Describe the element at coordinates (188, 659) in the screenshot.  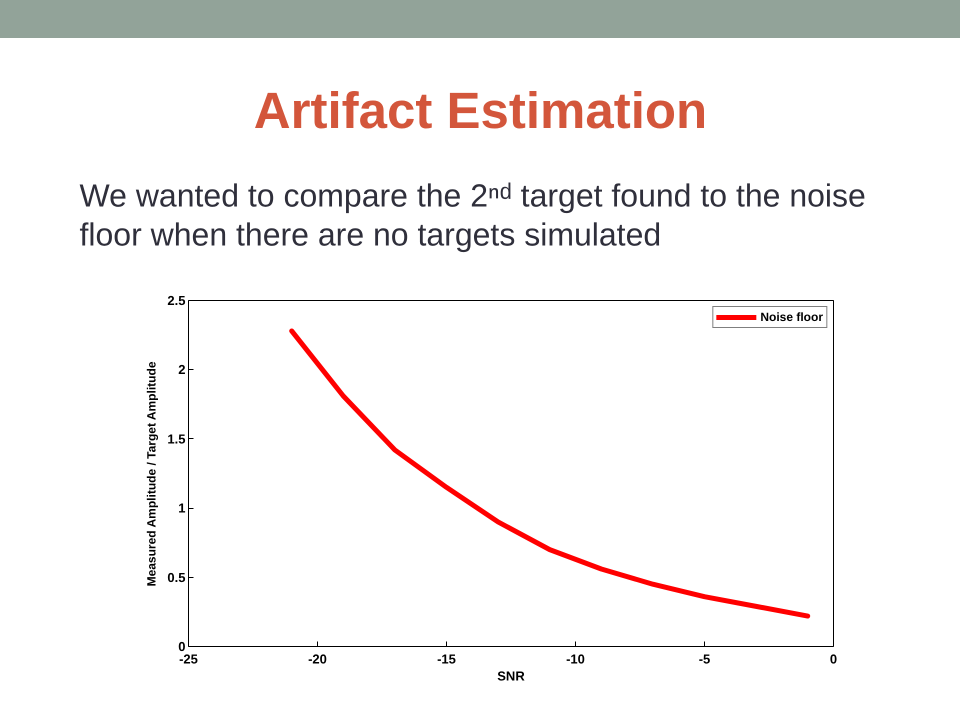
I see `x-tick-label: -25` at that location.